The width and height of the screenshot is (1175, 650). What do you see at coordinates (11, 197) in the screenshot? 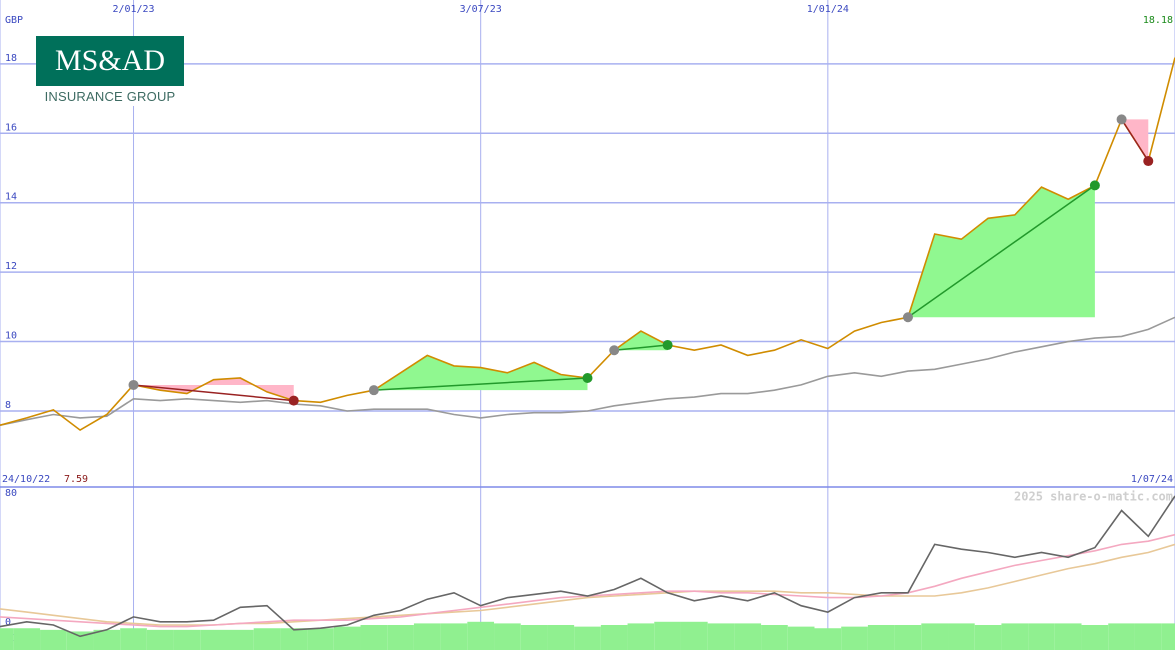
I see `y-tick-label: 14` at bounding box center [11, 197].